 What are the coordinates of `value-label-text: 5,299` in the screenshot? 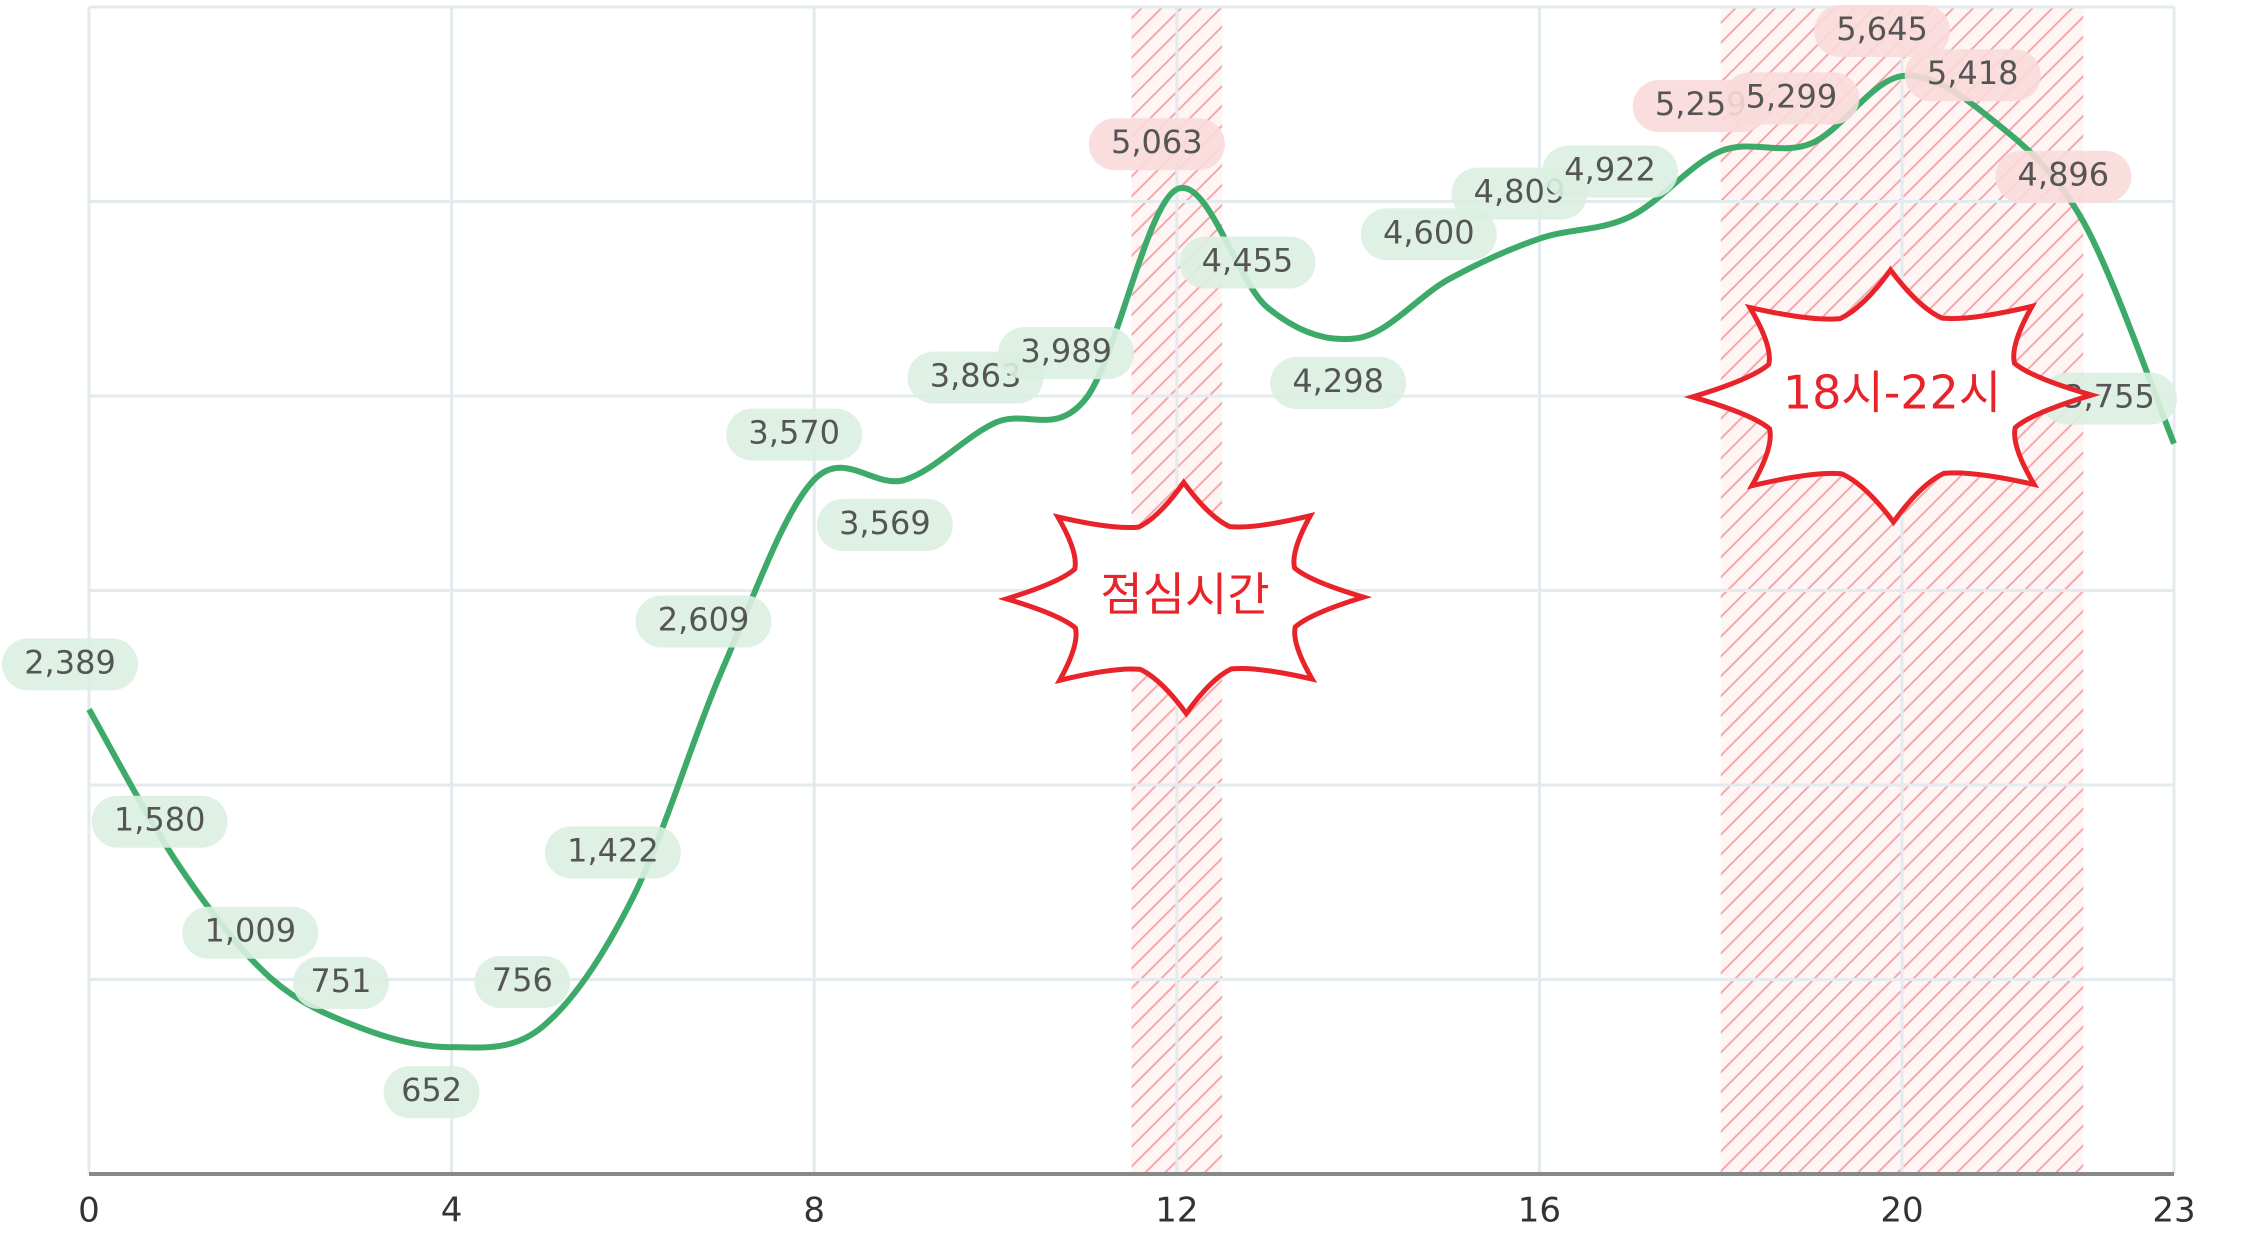 It's located at (1792, 96).